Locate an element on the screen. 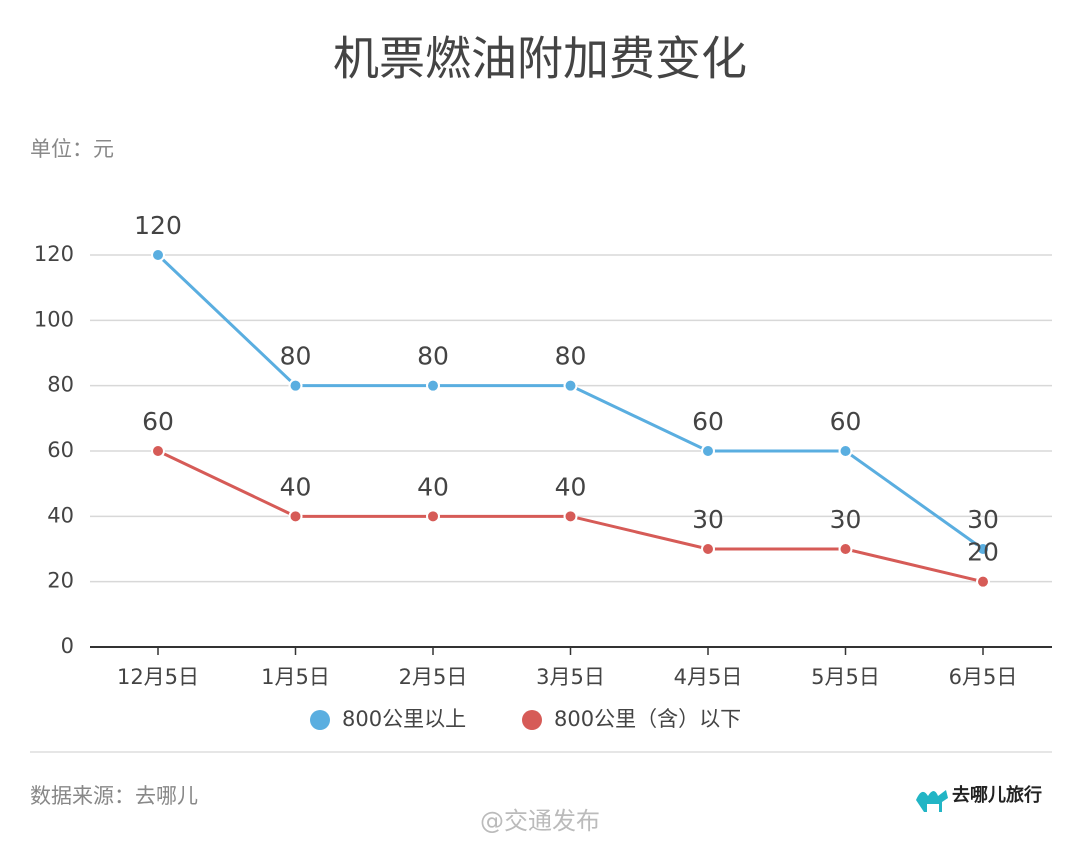 This screenshot has width=1080, height=846. data-label: 20 is located at coordinates (983, 552).